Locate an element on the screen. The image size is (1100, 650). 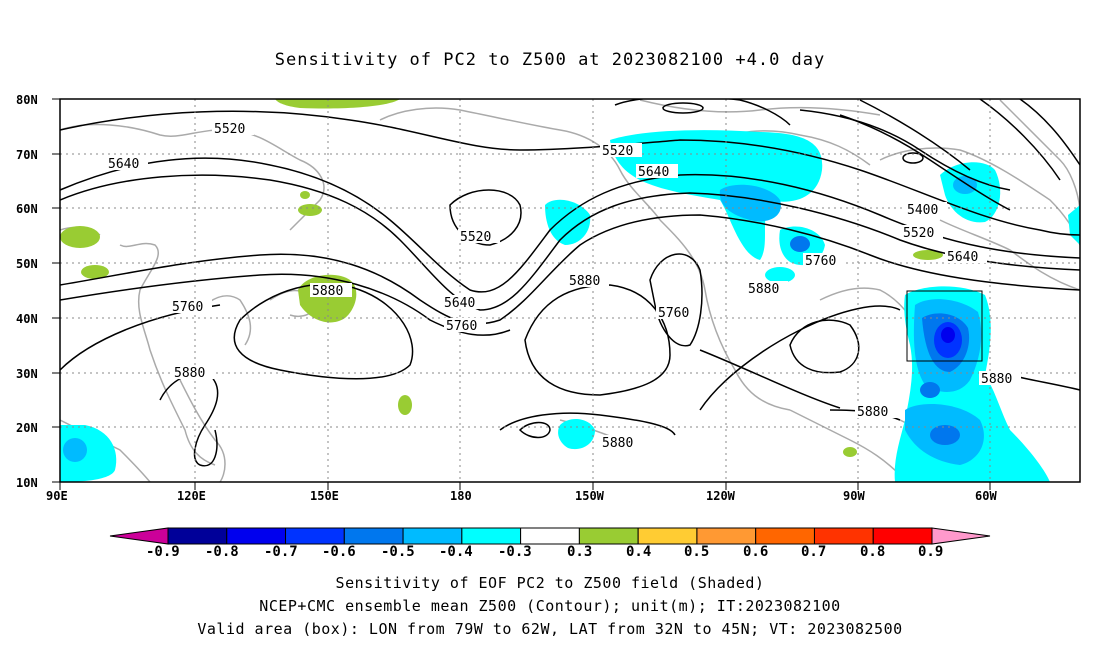
colorbar-label: -0.7 is located at coordinates (281, 552).